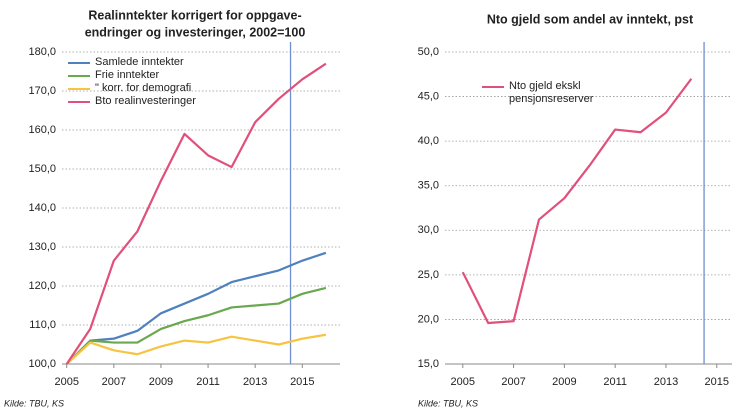 The image size is (735, 411). I want to click on legend-label: Frie inntekter, so click(127, 75).